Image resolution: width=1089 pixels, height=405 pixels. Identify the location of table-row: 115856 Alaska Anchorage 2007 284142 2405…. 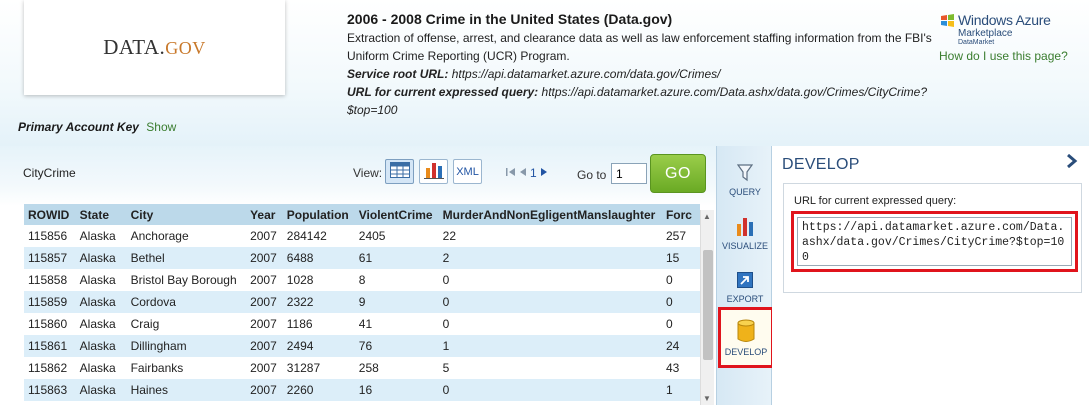
(362, 236).